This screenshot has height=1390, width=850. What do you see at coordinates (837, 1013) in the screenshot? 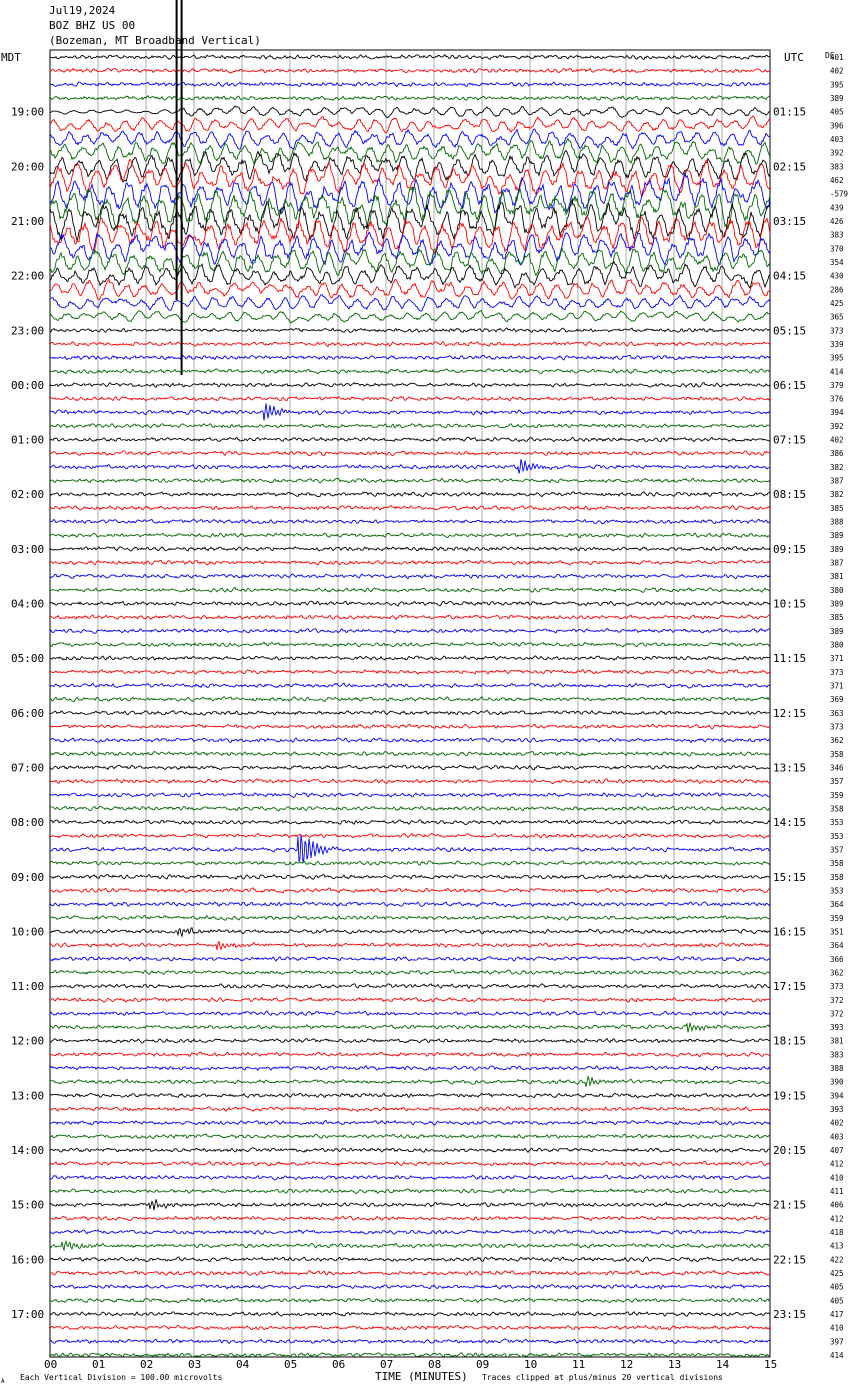
I see `dc-offset-label: 372` at bounding box center [837, 1013].